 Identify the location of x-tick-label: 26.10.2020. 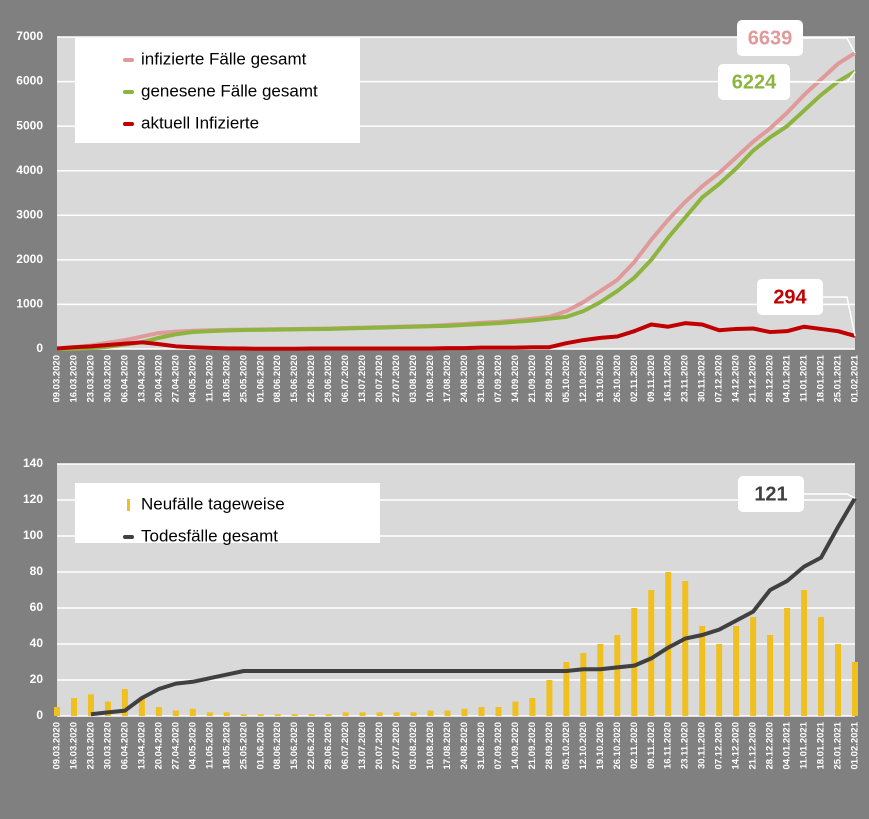
(617, 746).